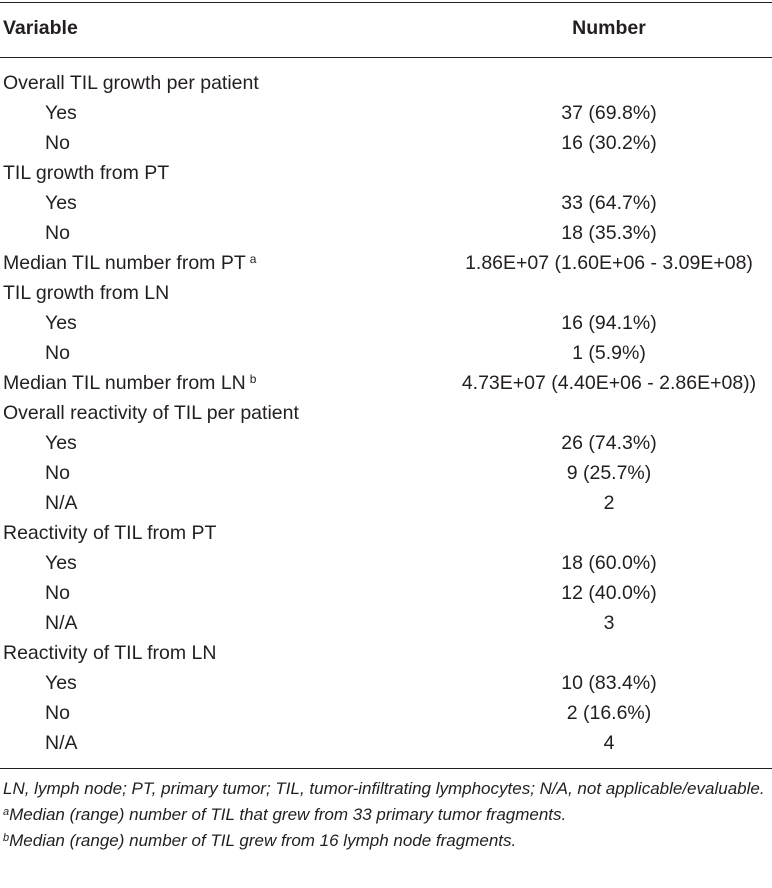  I want to click on table-row: No 1 (5.9%), so click(386, 353).